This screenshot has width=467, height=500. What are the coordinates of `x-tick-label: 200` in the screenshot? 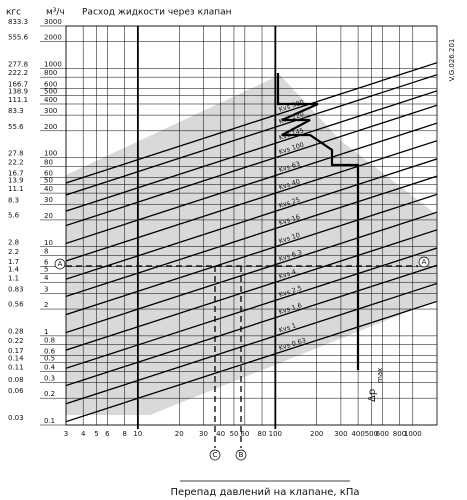 It's located at (316, 434).